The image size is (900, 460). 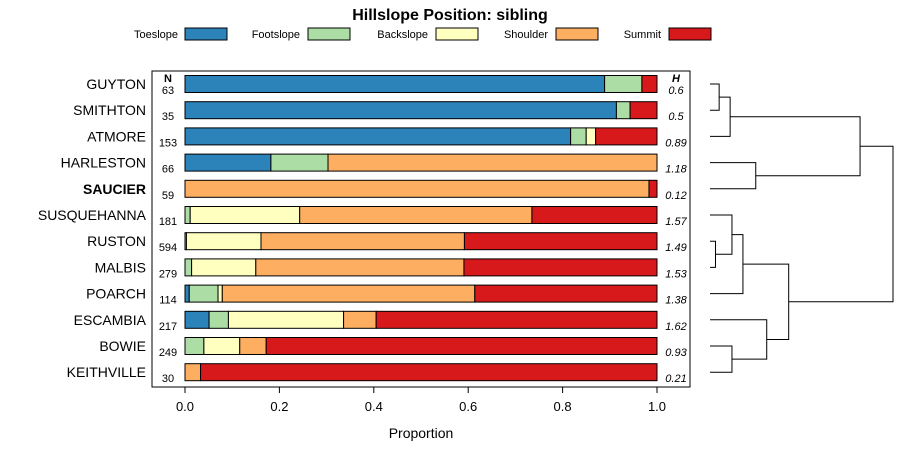 What do you see at coordinates (676, 170) in the screenshot?
I see `h-value: 1.18` at bounding box center [676, 170].